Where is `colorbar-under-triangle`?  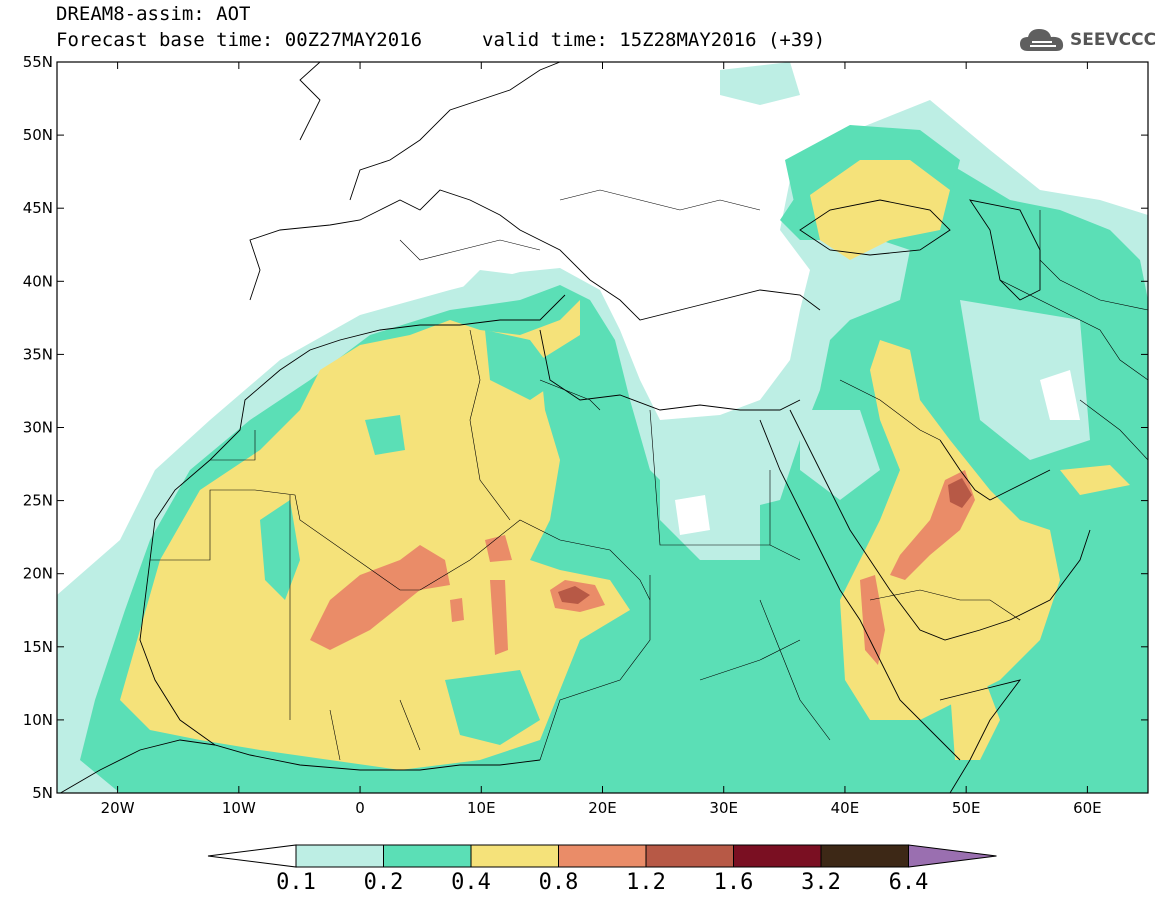
colorbar-under-triangle is located at coordinates (252, 856).